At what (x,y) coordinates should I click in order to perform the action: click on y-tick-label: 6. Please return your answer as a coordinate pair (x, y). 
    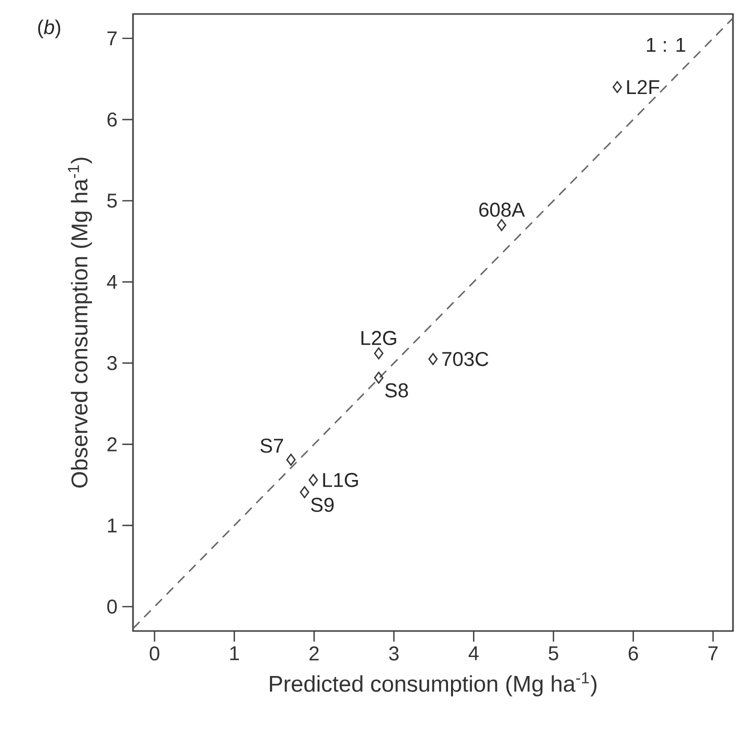
    Looking at the image, I should click on (112, 119).